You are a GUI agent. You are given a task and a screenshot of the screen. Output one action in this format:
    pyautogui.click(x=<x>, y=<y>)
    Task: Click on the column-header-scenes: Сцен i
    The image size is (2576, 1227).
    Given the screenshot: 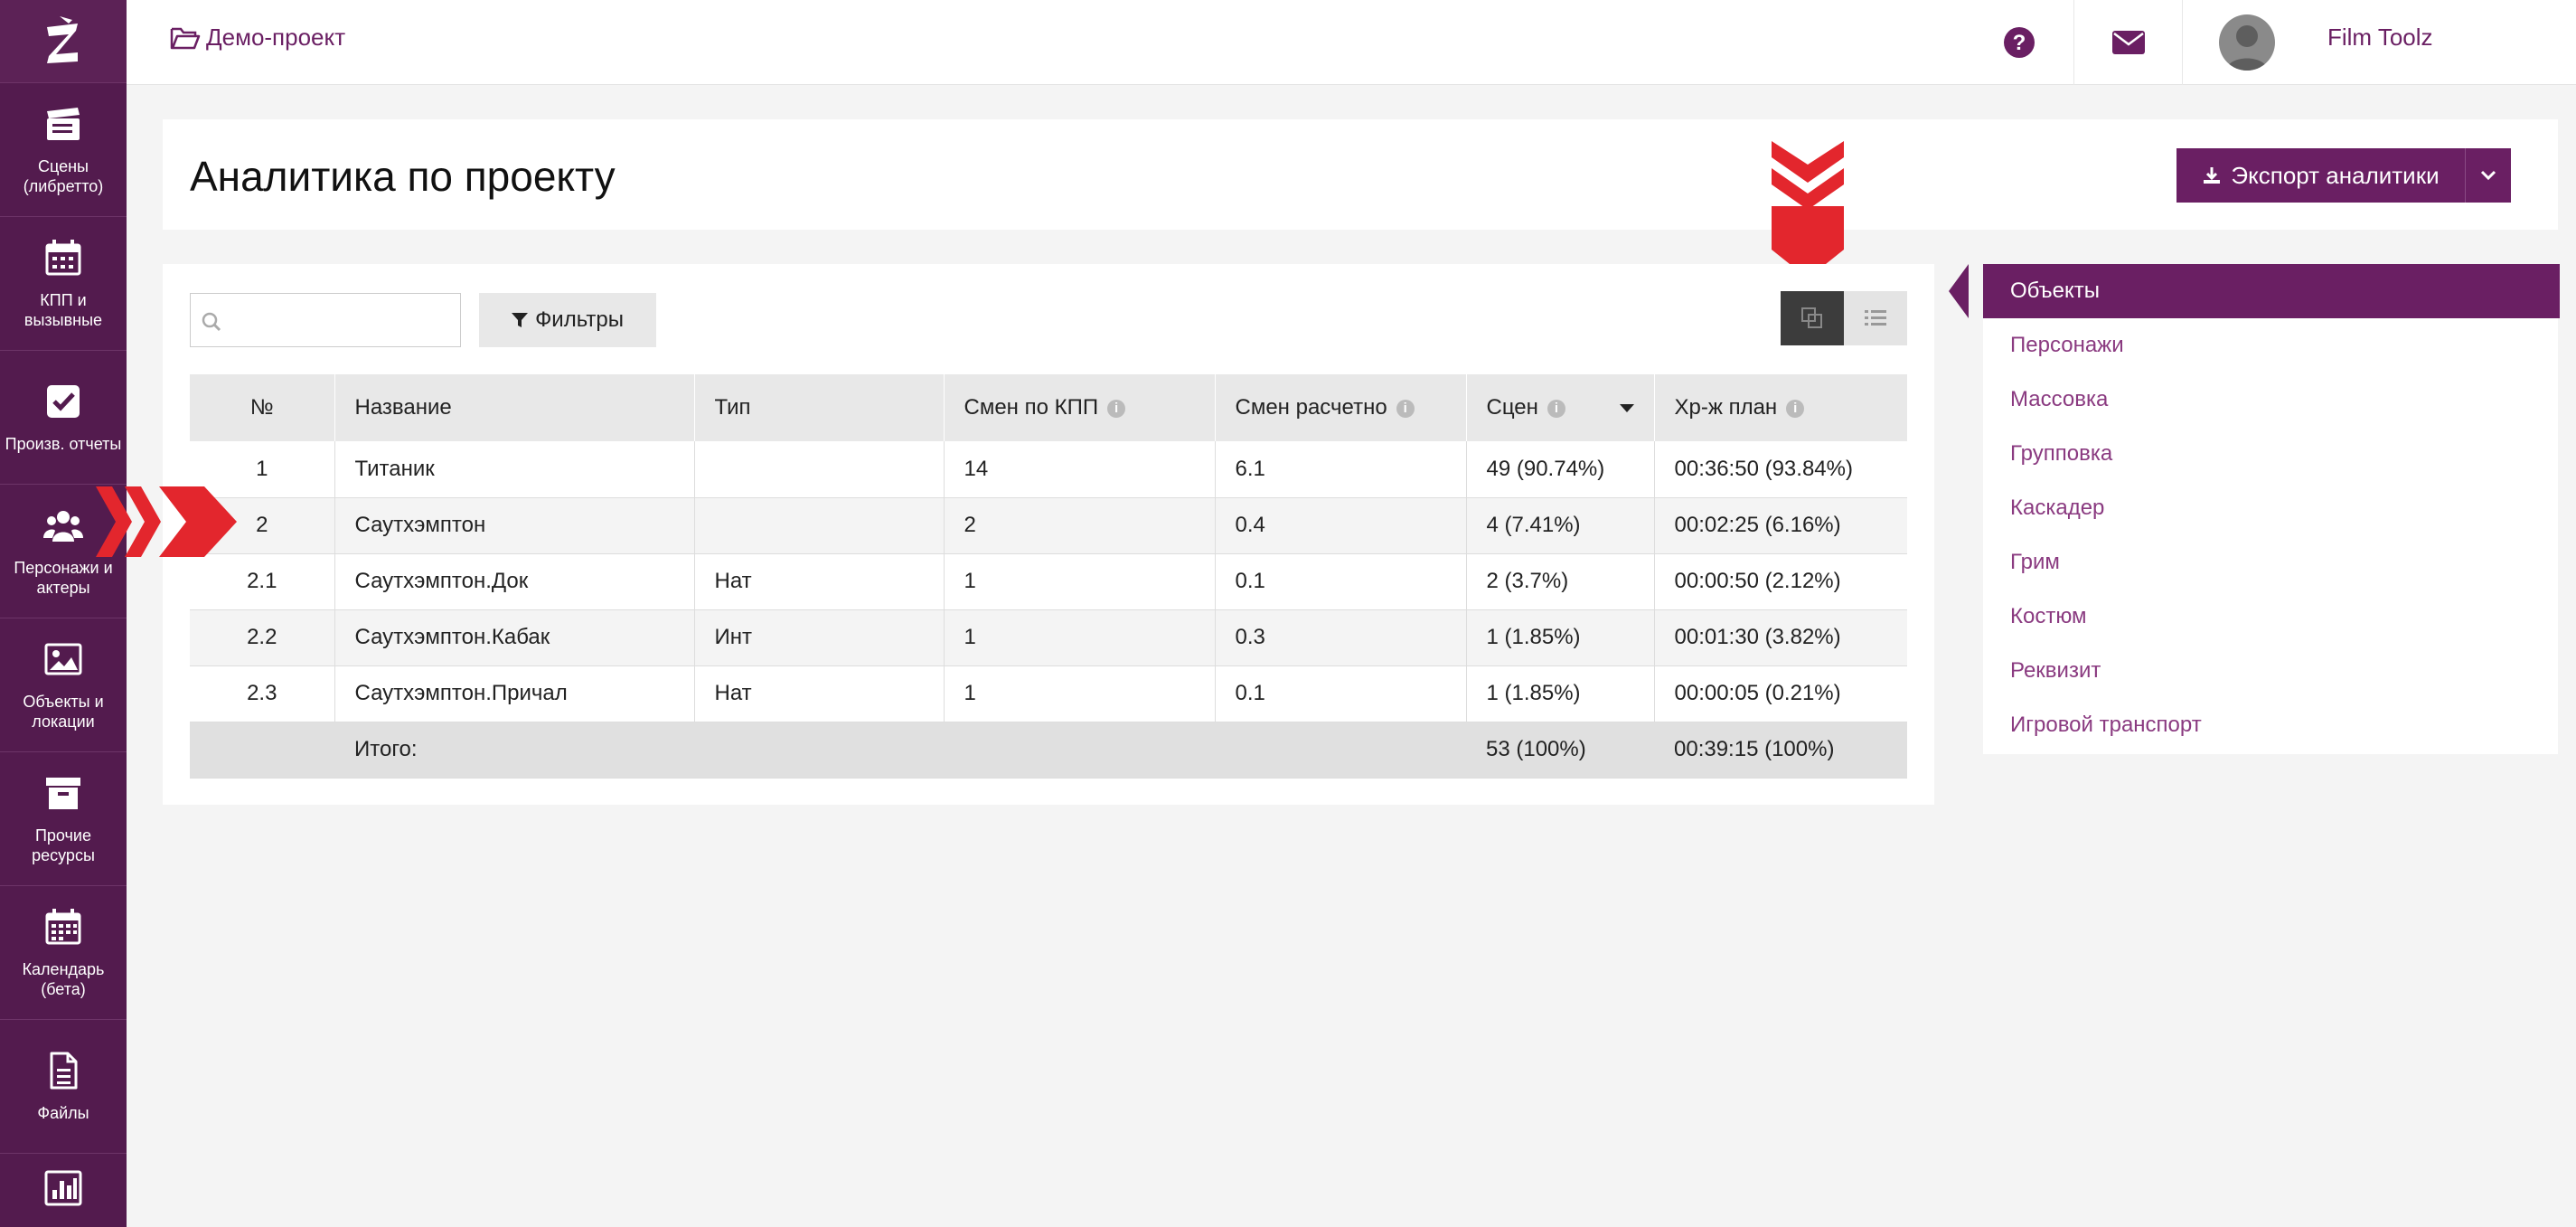 What is the action you would take?
    pyautogui.click(x=1561, y=407)
    